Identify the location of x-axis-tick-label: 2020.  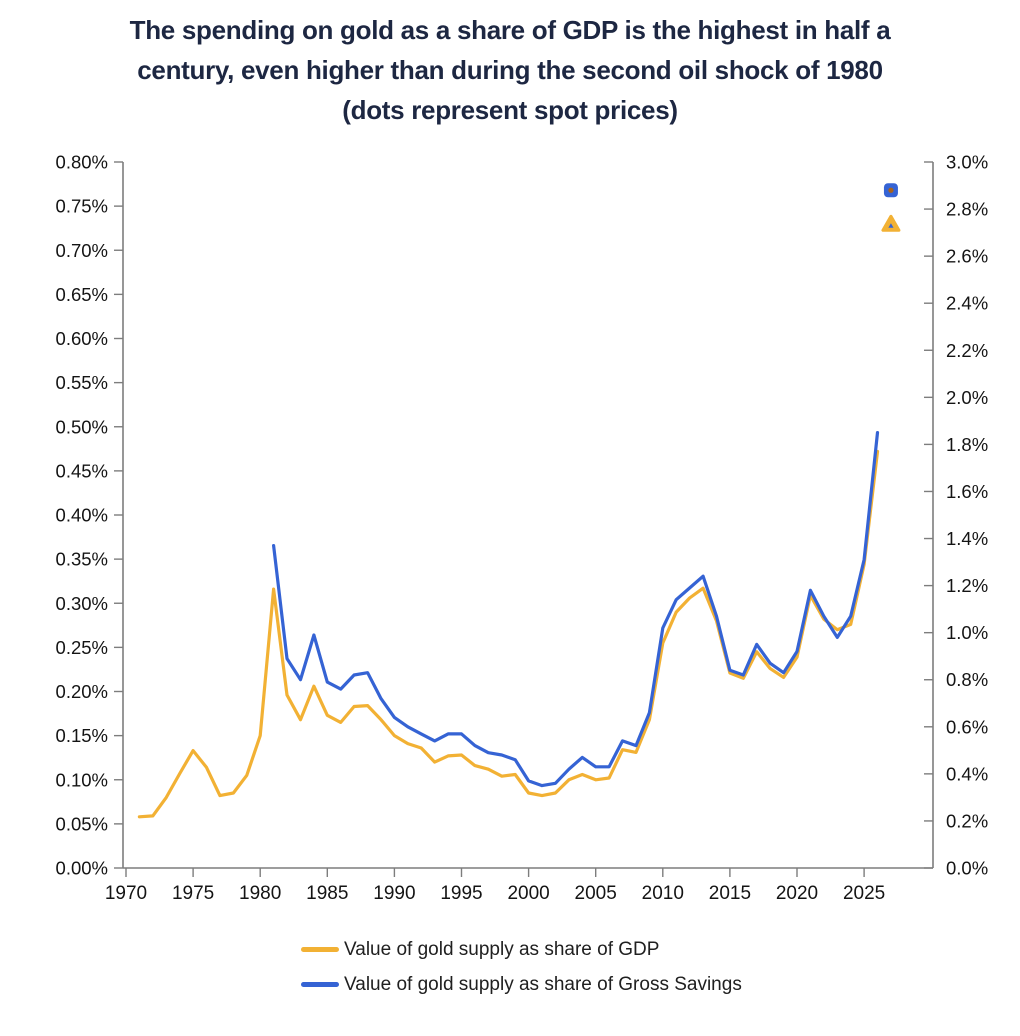
(797, 893).